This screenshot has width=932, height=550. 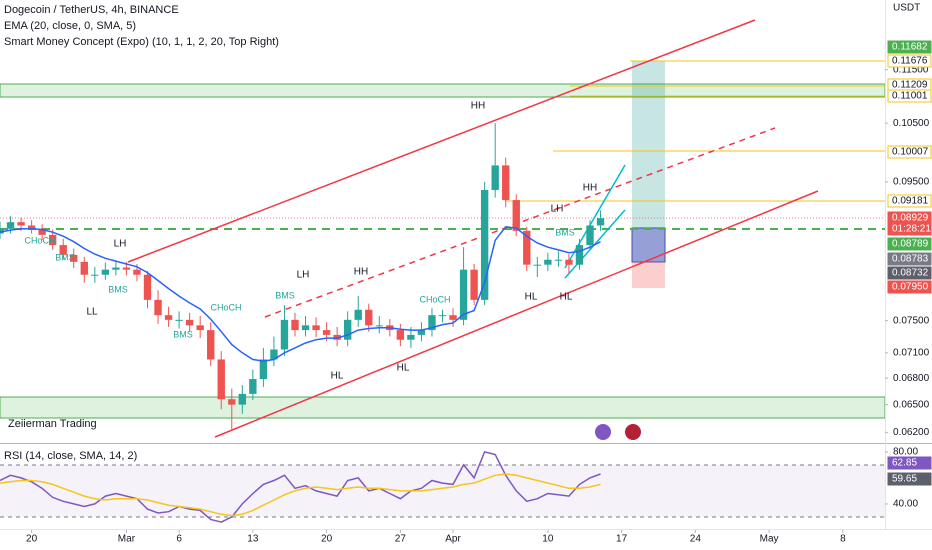 I want to click on price-tag-label: 59.65, so click(x=904, y=479).